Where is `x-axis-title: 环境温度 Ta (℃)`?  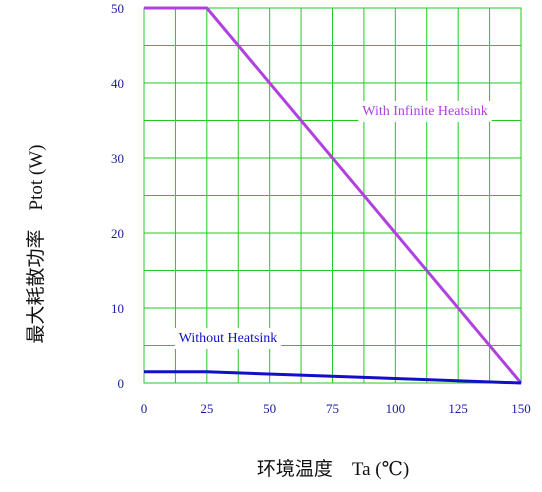
x-axis-title: 环境温度 Ta (℃) is located at coordinates (333, 469).